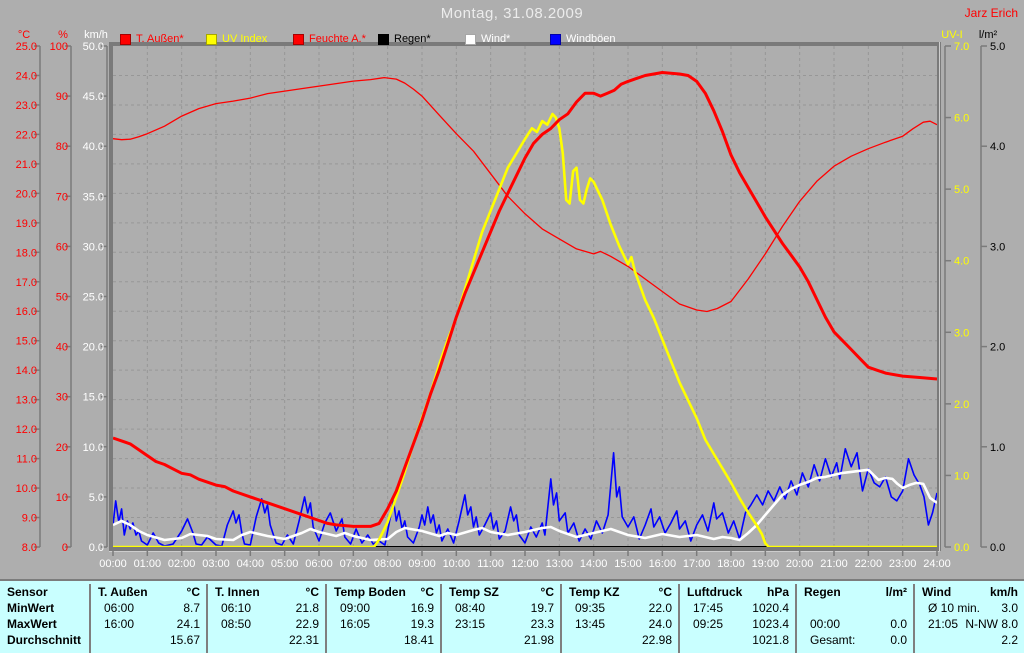 The image size is (1024, 653). I want to click on y-tick-label-wind: 35.0, so click(93, 197).